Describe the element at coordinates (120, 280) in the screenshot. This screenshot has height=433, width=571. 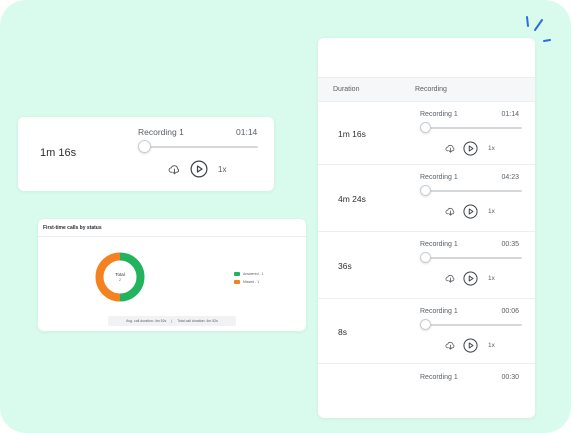
I see `donut-center-value: 2` at that location.